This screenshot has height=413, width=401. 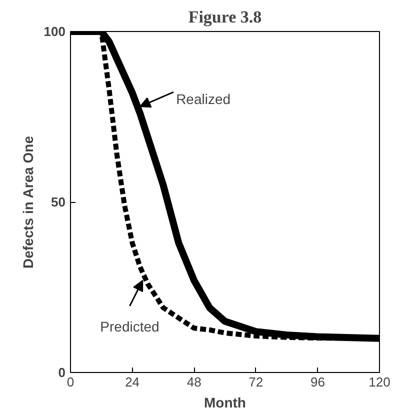 I want to click on x-tick-label: 24, so click(x=132, y=382).